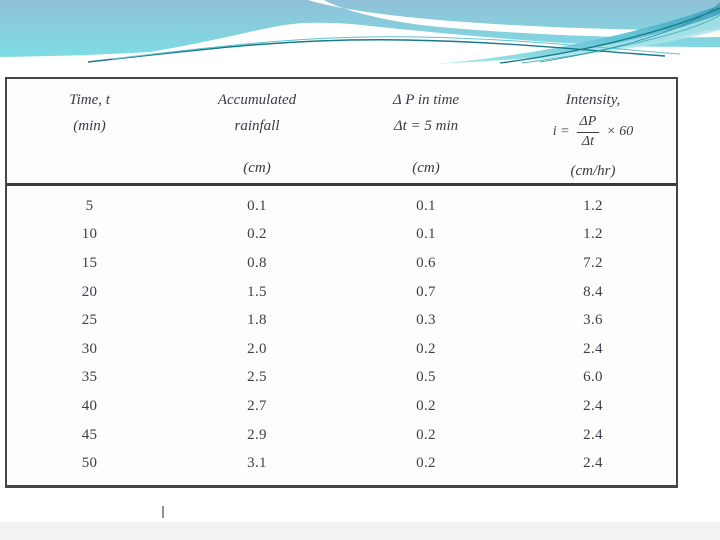 This screenshot has height=540, width=720. Describe the element at coordinates (341, 463) in the screenshot. I see `table-row: 50 3.1 0.2 2.4` at that location.